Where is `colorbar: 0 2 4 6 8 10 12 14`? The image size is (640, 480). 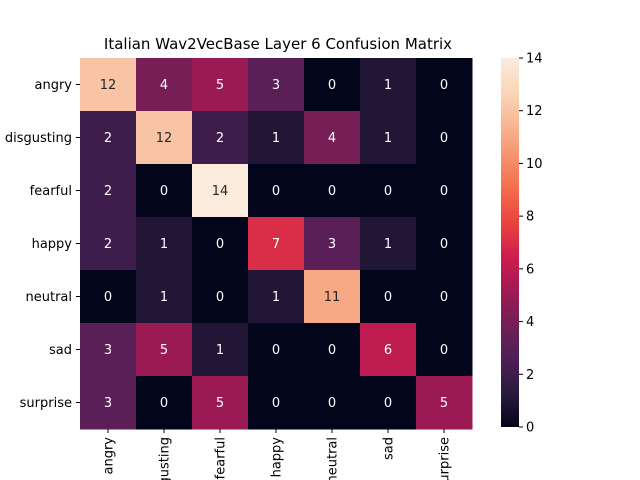
colorbar: 0 2 4 6 8 10 12 14 is located at coordinates (522, 244).